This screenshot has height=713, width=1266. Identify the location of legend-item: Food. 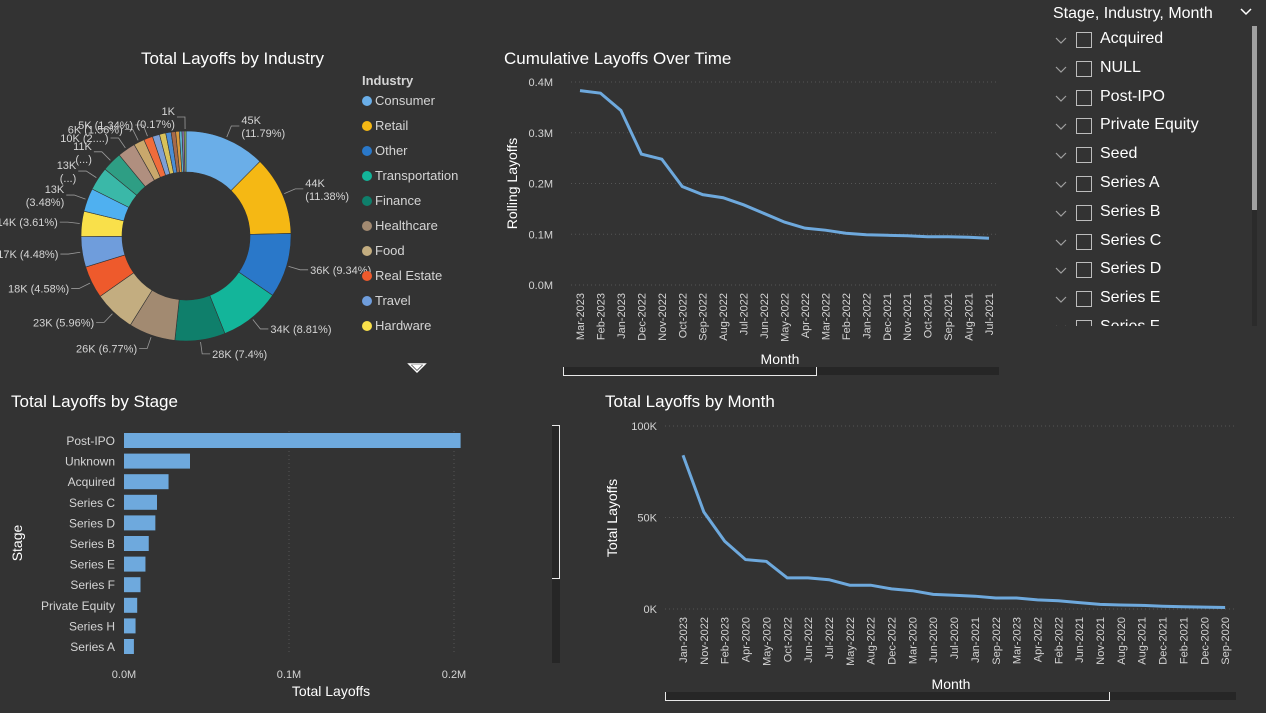
(383, 251).